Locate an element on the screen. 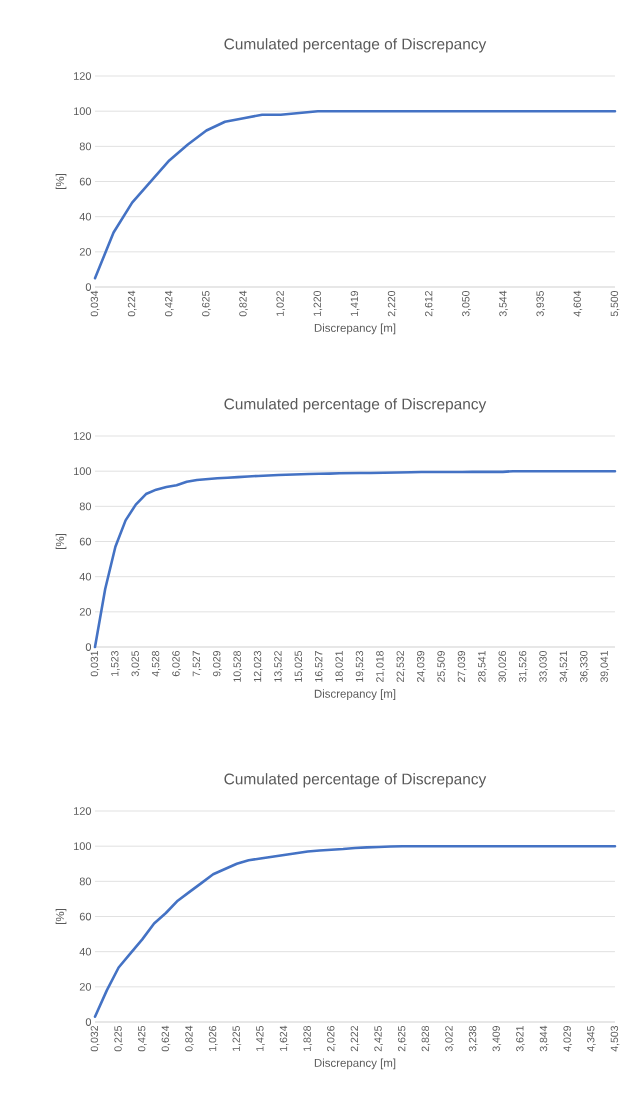  x-tick-label: 22,532 is located at coordinates (401, 666).